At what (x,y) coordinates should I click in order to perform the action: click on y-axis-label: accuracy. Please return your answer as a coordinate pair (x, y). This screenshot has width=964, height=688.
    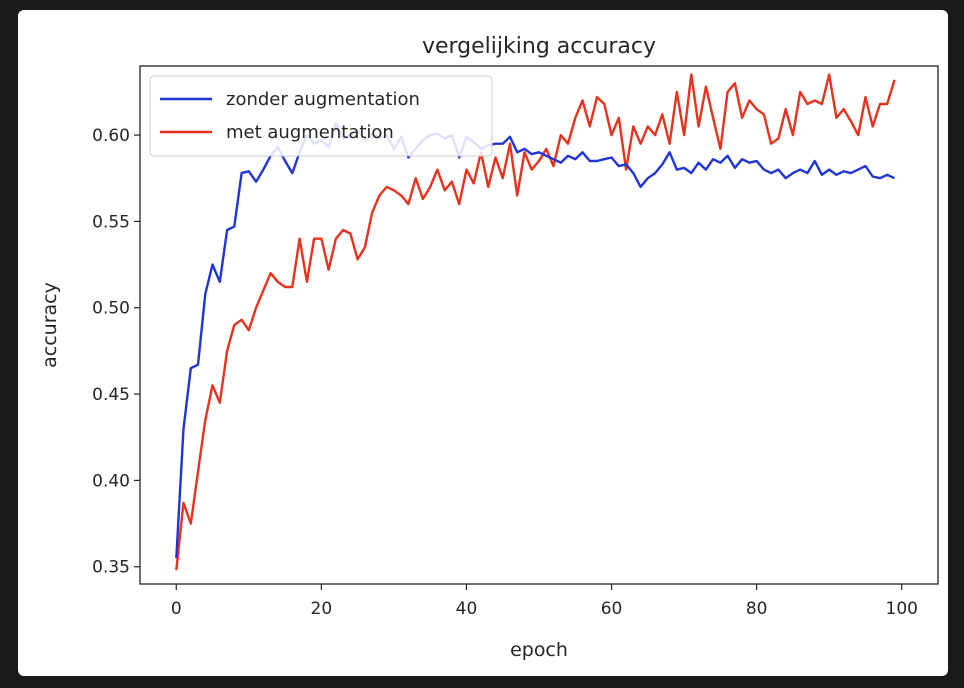
    Looking at the image, I should click on (50, 325).